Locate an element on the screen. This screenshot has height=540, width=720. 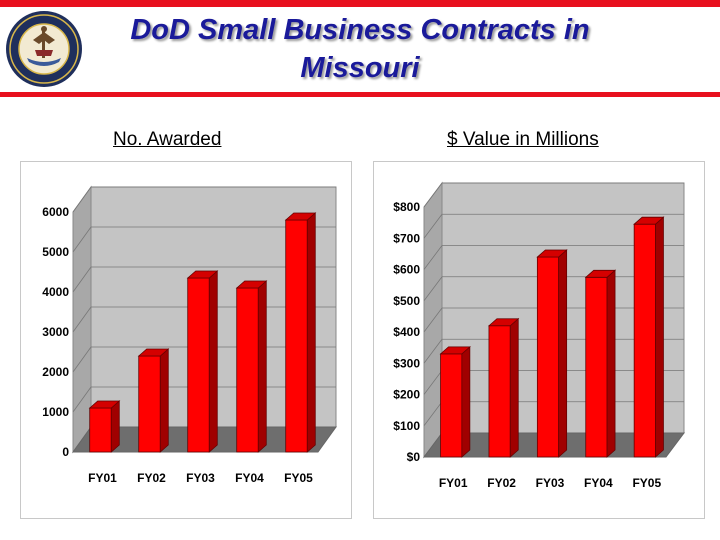
y-tick-label: 0 is located at coordinates (65, 452).